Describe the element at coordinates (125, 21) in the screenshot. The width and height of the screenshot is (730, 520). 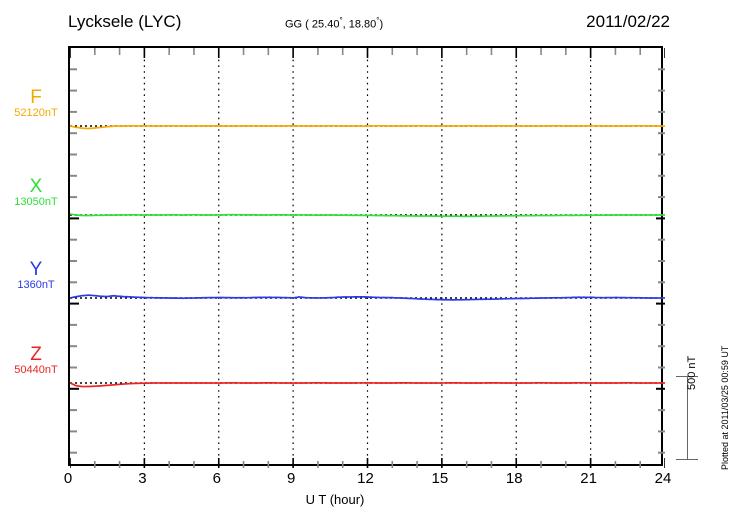
I see `page-title: Lycksele (LYC)` at that location.